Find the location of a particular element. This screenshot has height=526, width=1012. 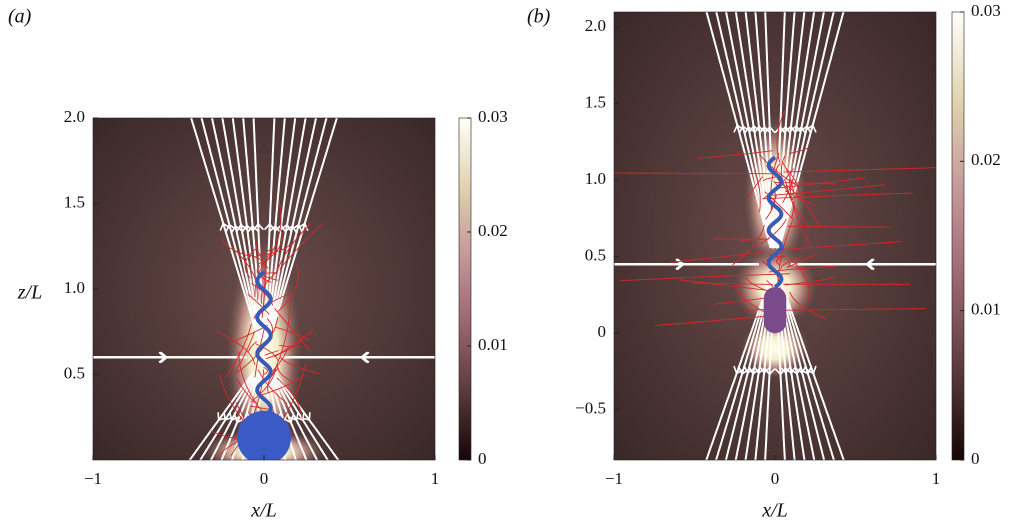

x-tick-label: −1 is located at coordinates (93, 478).